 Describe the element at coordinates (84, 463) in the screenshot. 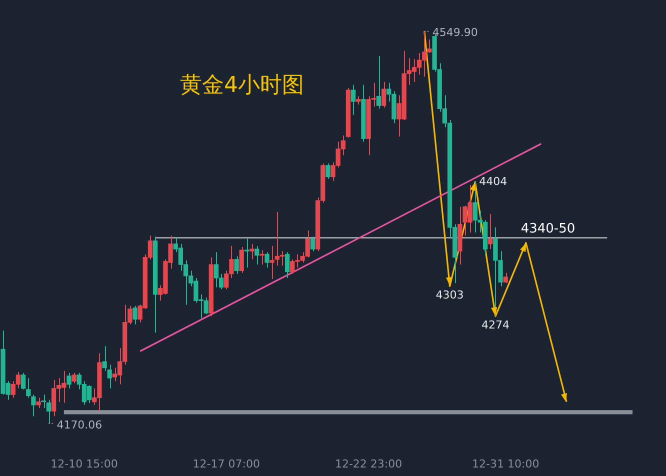

I see `x-tick-label: 12-10 15:00` at that location.